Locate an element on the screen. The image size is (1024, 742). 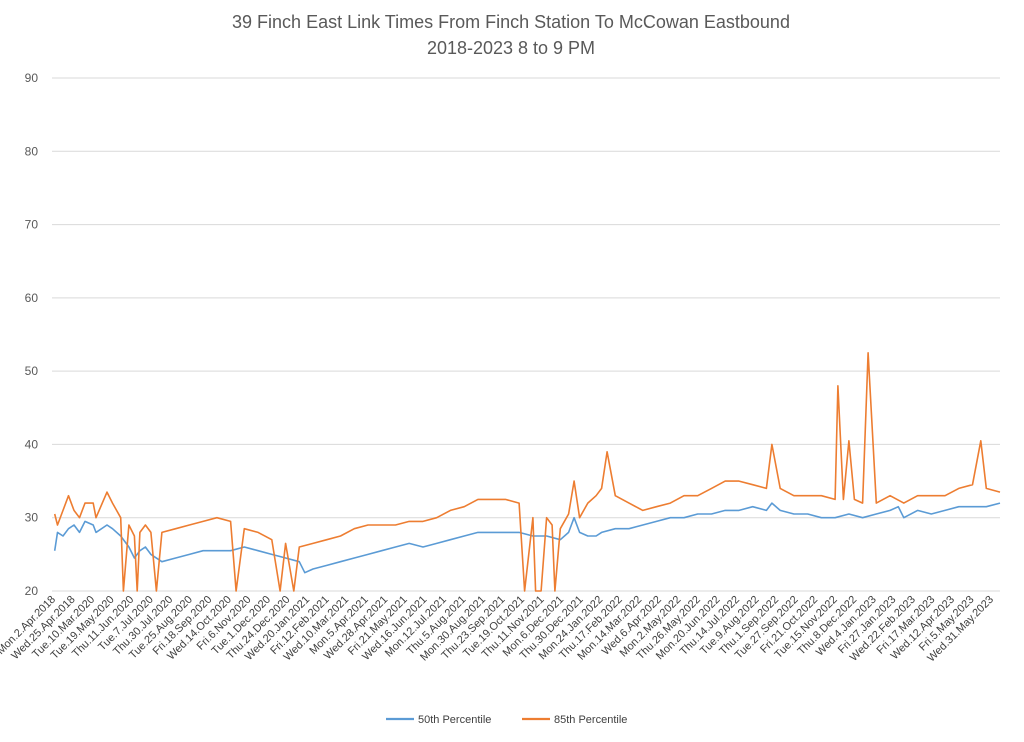
chart-subtitle: 2018-2023 8 to 9 PM is located at coordinates (511, 48).